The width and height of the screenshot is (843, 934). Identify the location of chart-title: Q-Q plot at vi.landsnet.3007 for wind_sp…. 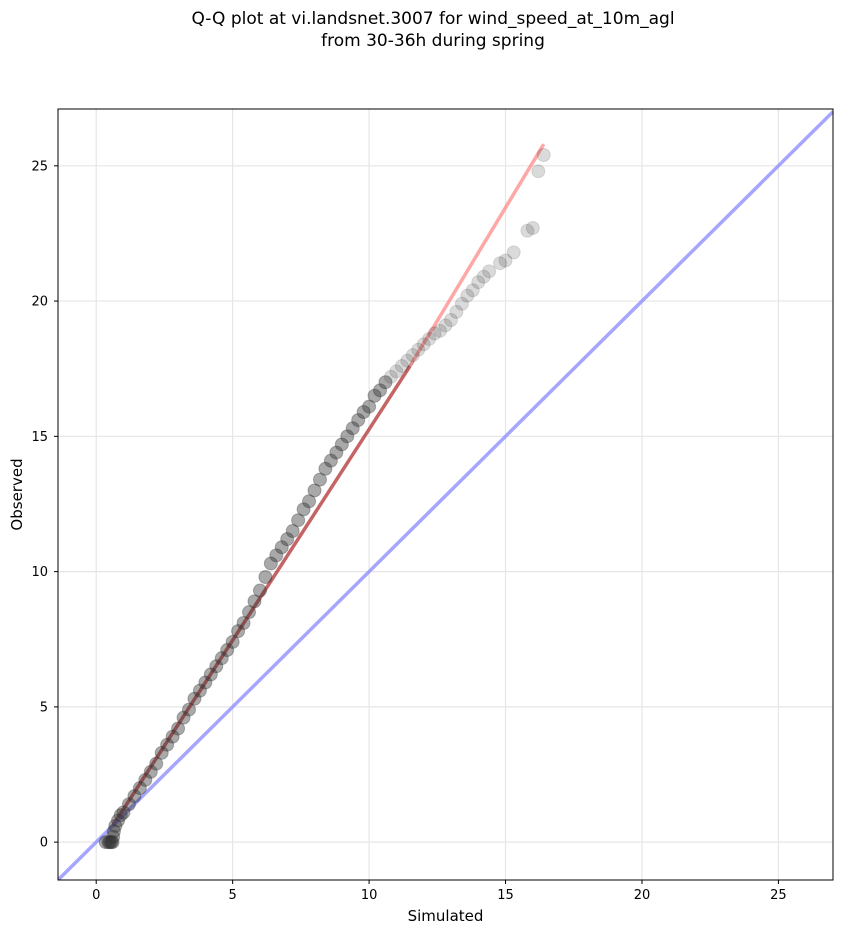
(433, 19).